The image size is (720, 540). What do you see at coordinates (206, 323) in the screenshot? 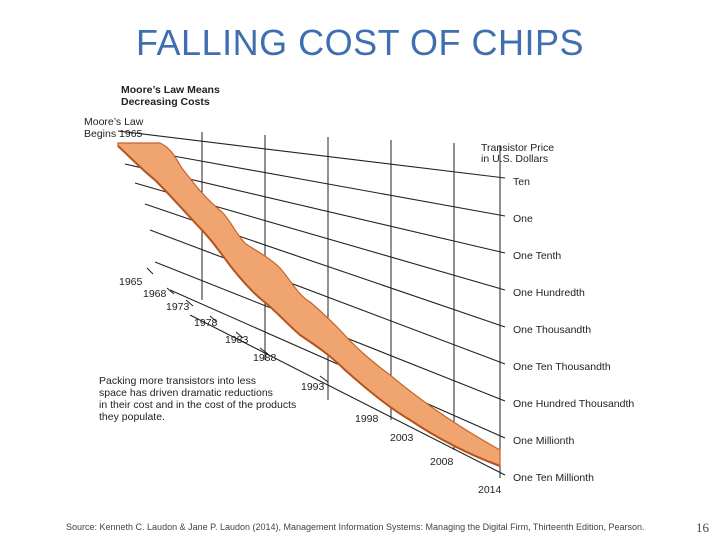
I see `year-label: 1978` at bounding box center [206, 323].